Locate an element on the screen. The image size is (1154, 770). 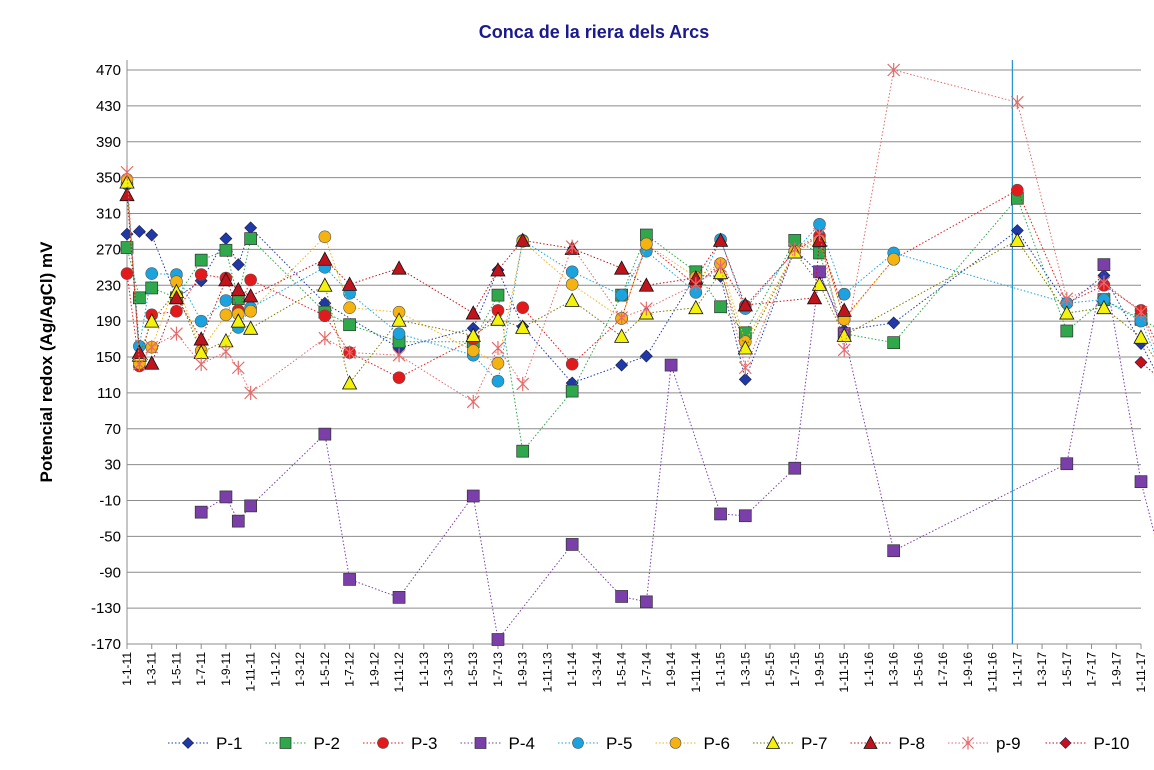
x-tick-label: 1-7-16 is located at coordinates (943, 669).